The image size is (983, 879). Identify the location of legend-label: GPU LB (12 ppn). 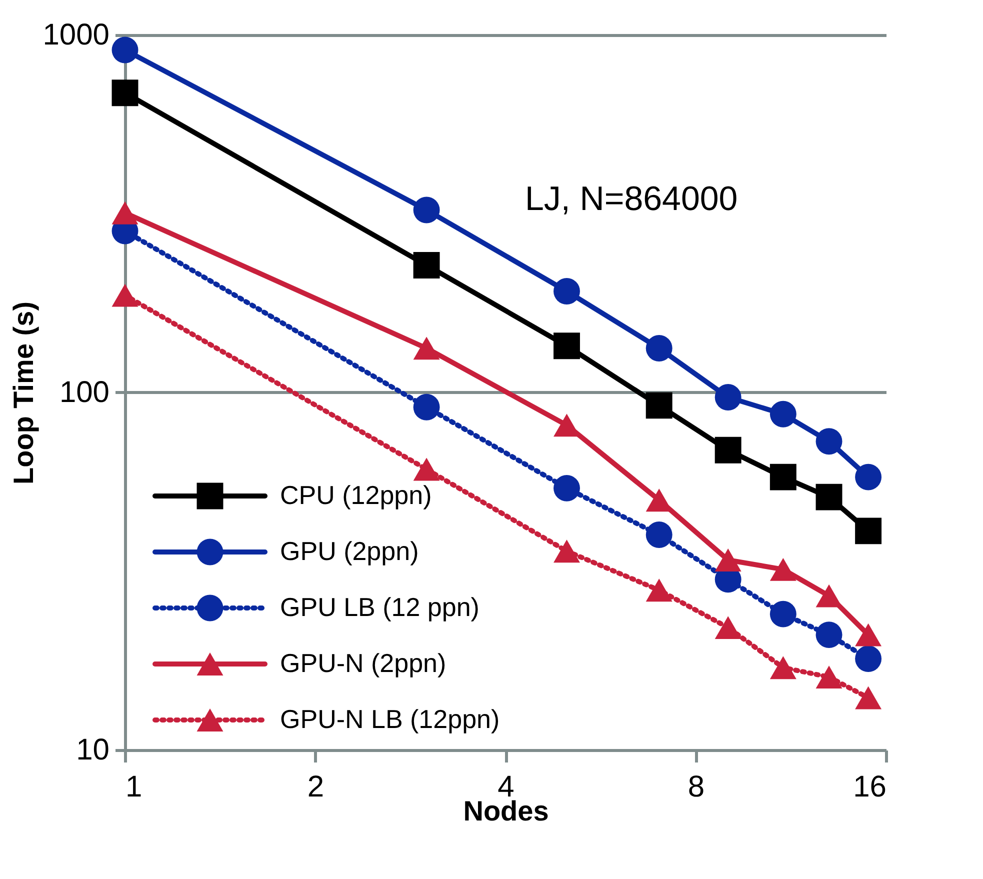
(380, 607).